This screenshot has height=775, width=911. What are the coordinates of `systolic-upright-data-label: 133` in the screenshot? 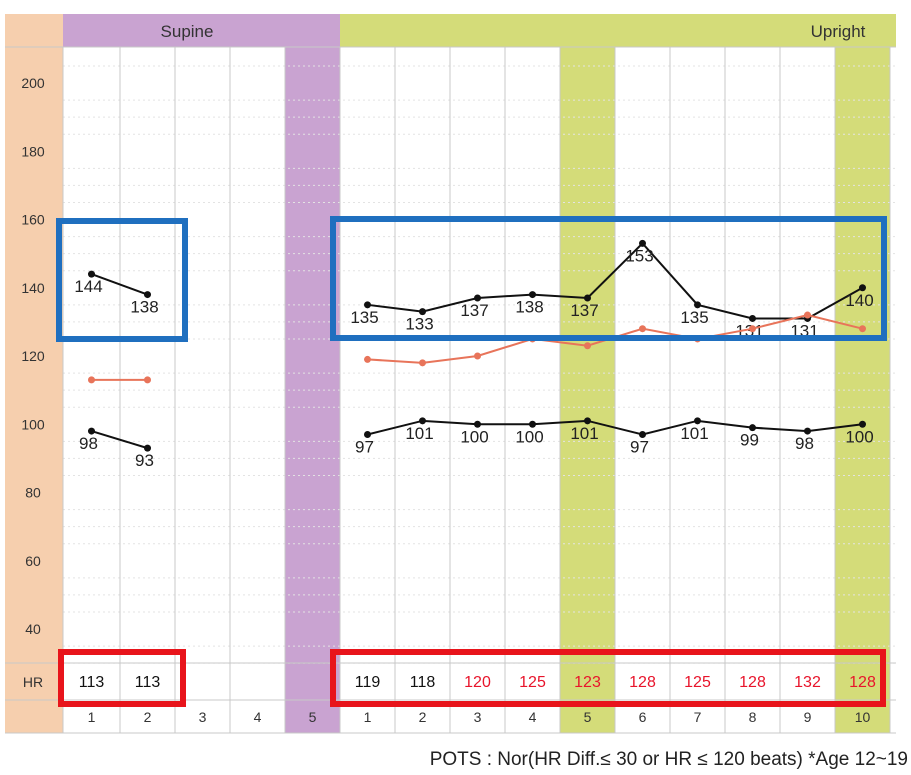 It's located at (419, 324).